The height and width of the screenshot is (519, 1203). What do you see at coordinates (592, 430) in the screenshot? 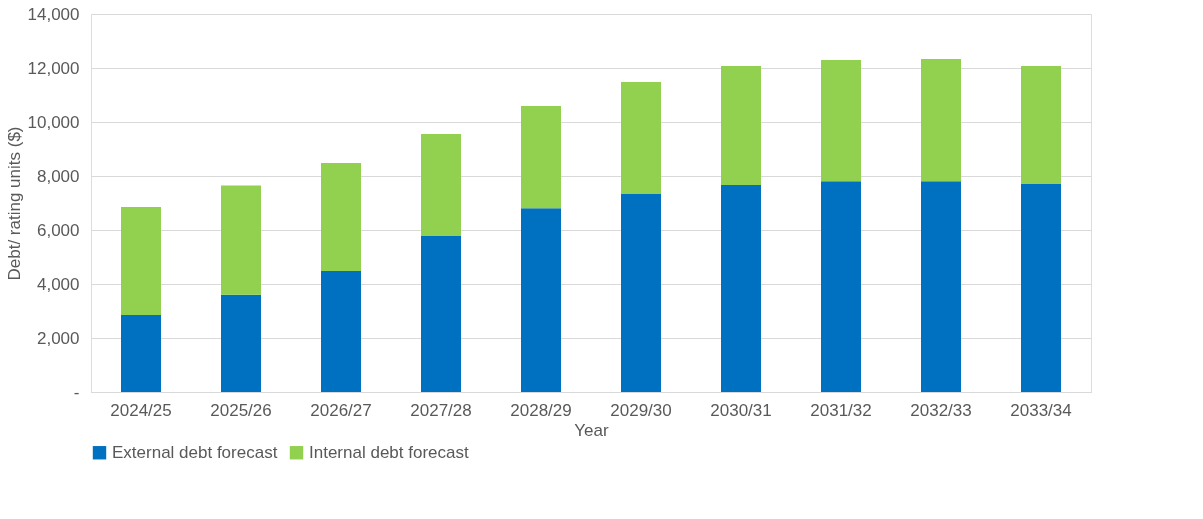
I see `x-axis-title: Year` at bounding box center [592, 430].